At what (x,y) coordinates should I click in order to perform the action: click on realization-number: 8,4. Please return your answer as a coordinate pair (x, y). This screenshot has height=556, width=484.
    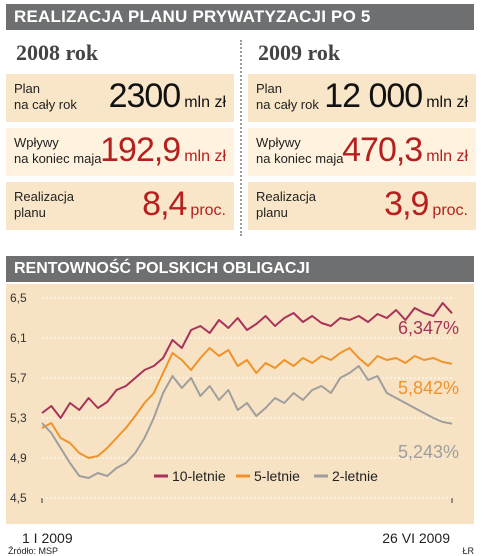
    Looking at the image, I should click on (164, 204).